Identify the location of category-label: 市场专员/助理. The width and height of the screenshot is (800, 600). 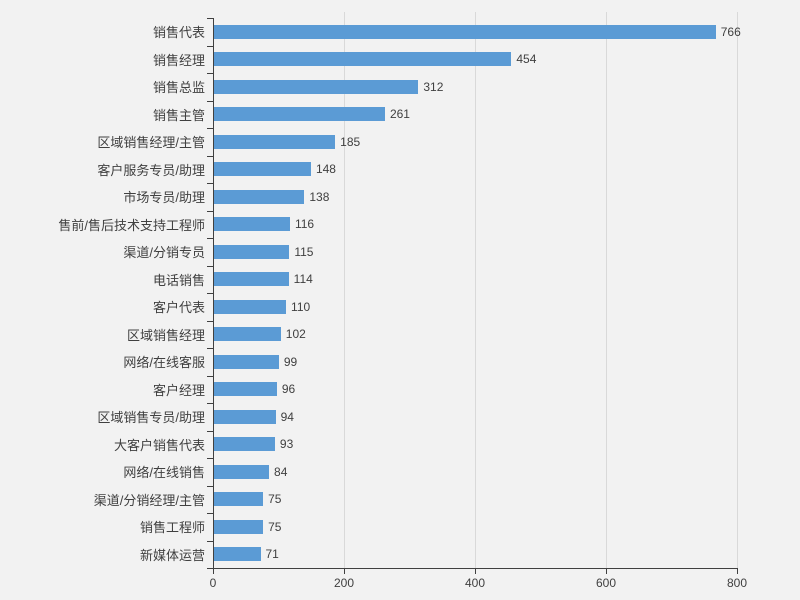
(164, 198).